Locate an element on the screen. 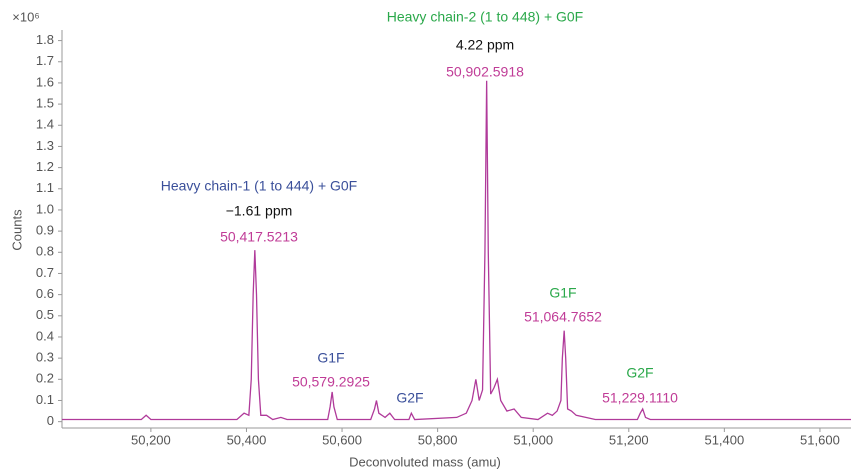  y-tick-label: 0.3 is located at coordinates (45, 357).